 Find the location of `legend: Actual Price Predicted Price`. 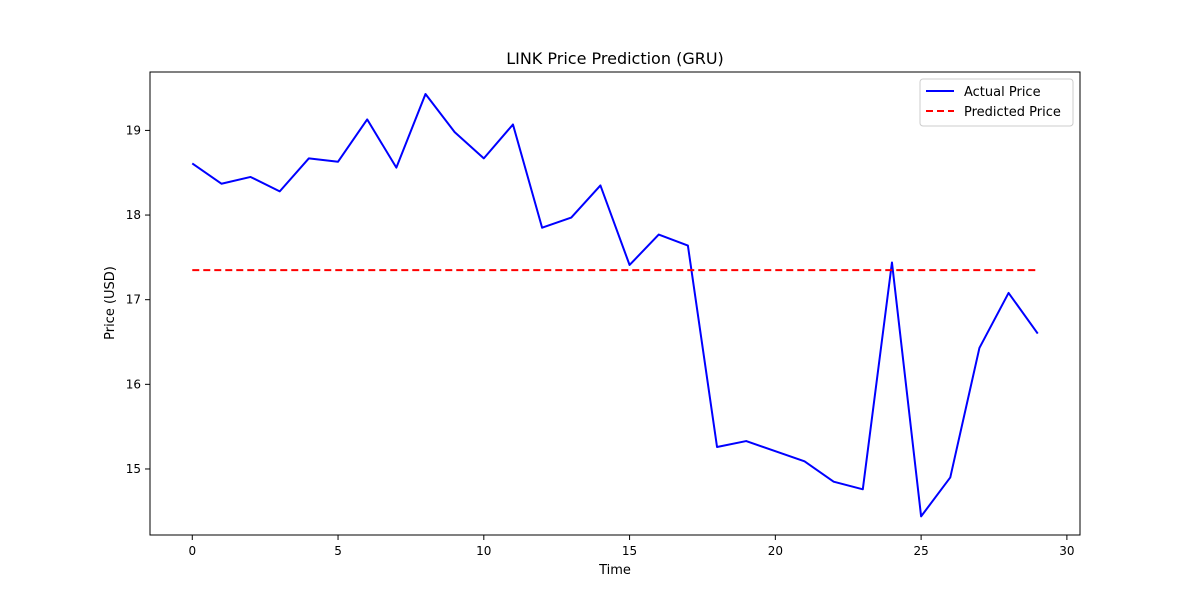

legend: Actual Price Predicted Price is located at coordinates (996, 102).